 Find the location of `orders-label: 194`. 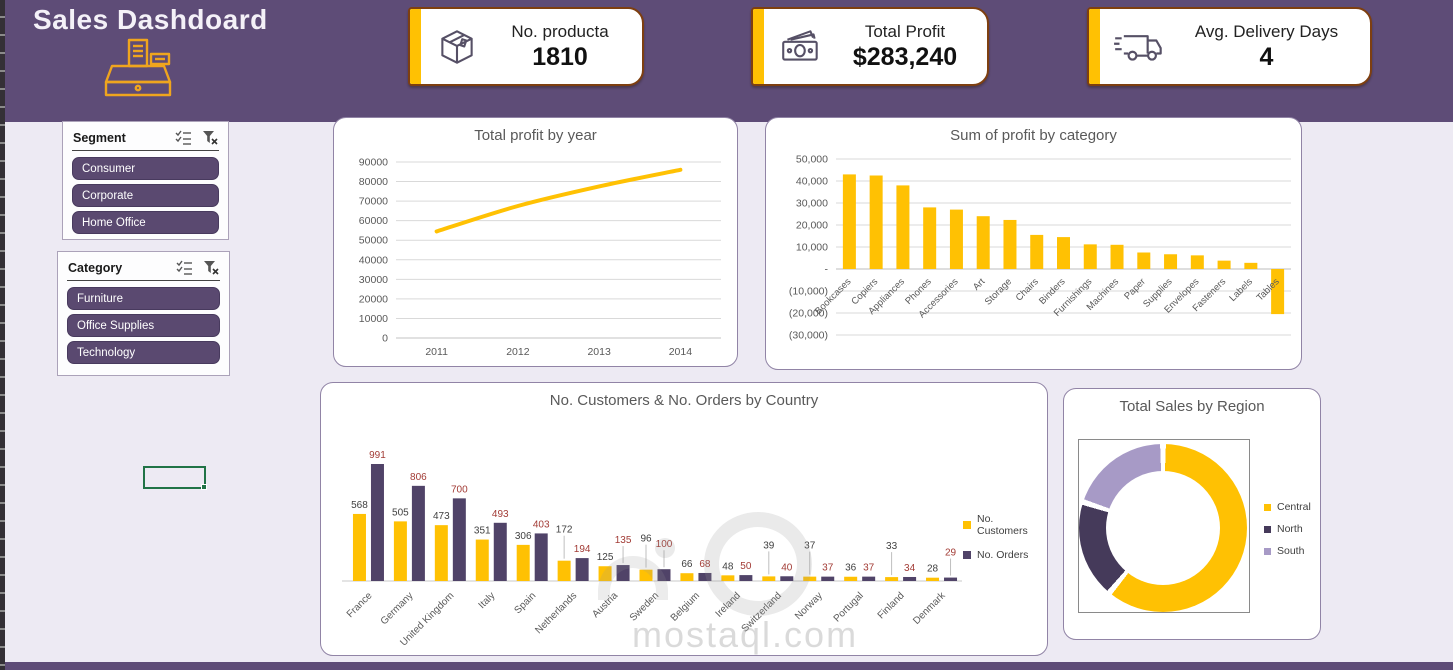

orders-label: 194 is located at coordinates (582, 549).